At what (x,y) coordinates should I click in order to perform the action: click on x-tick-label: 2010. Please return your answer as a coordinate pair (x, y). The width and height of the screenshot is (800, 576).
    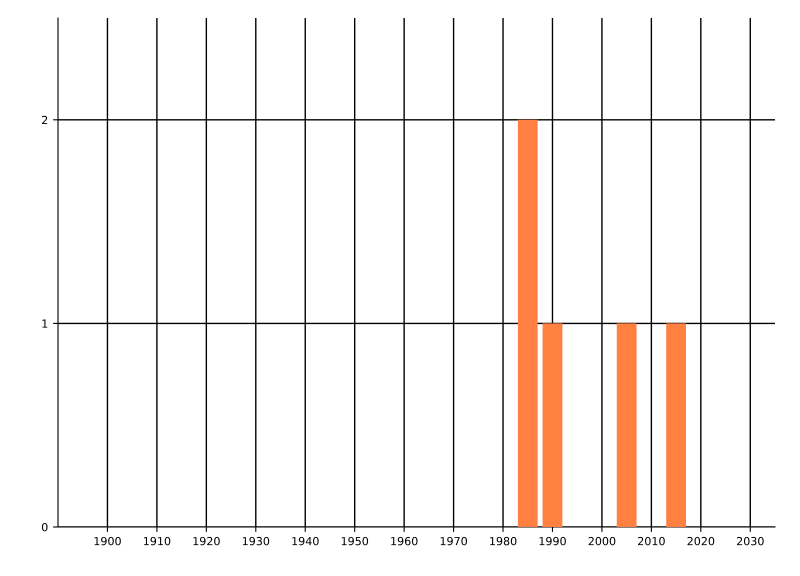
    Looking at the image, I should click on (651, 541).